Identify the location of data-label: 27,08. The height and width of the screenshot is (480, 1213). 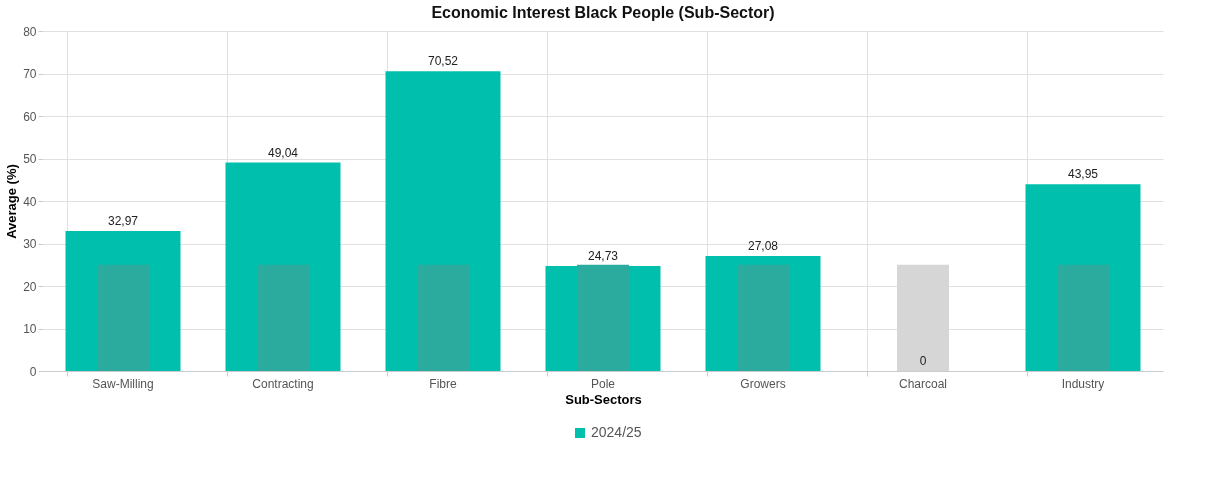
(763, 245).